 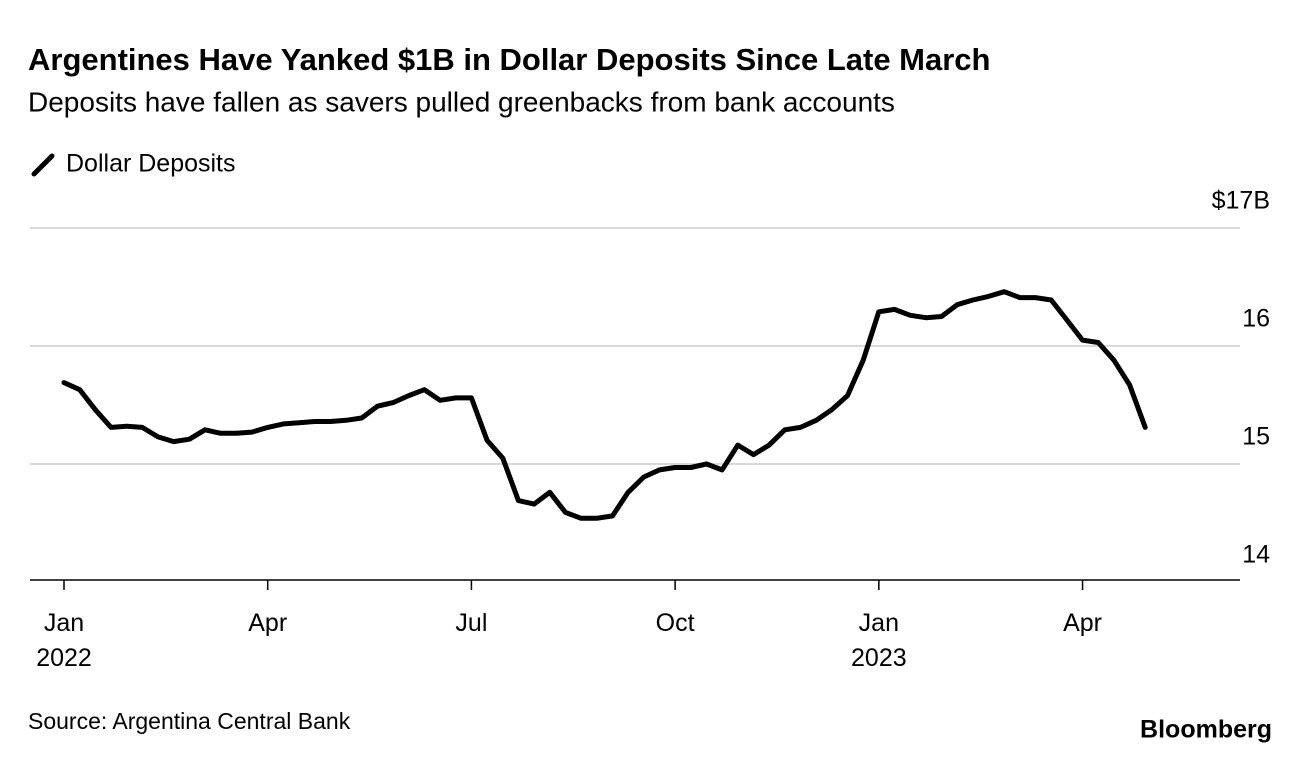 I want to click on legend-swatch, so click(x=43, y=165).